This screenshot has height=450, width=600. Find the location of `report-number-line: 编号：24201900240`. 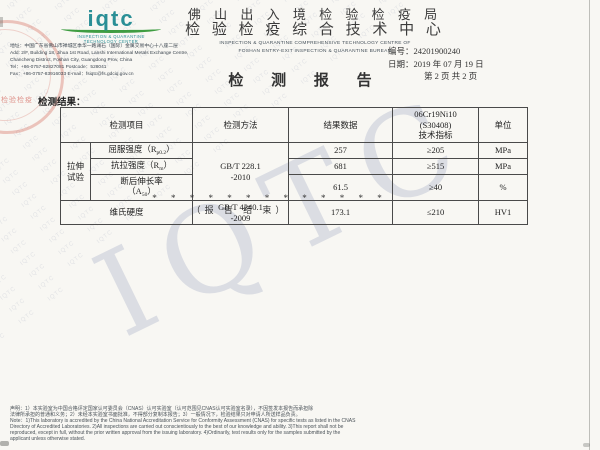

report-number-line: 编号：24201900240 is located at coordinates (436, 51).